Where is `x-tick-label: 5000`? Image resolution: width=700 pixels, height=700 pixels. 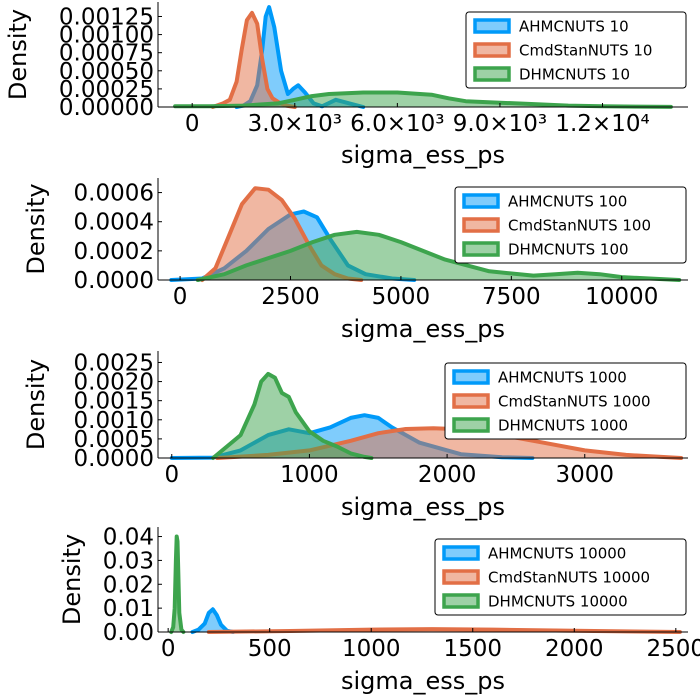
x-tick-label: 5000 is located at coordinates (401, 297).